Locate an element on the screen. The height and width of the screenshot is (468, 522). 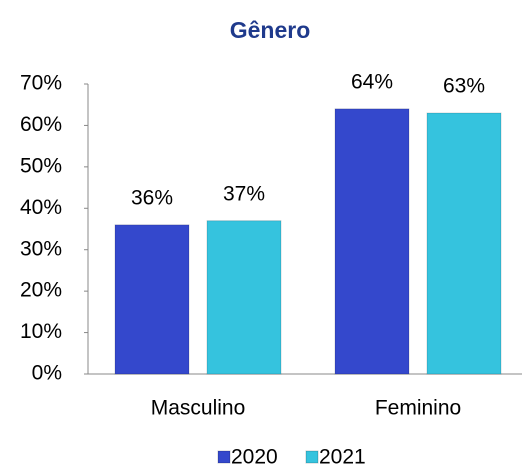
y-tick-label: 30% is located at coordinates (41, 248).